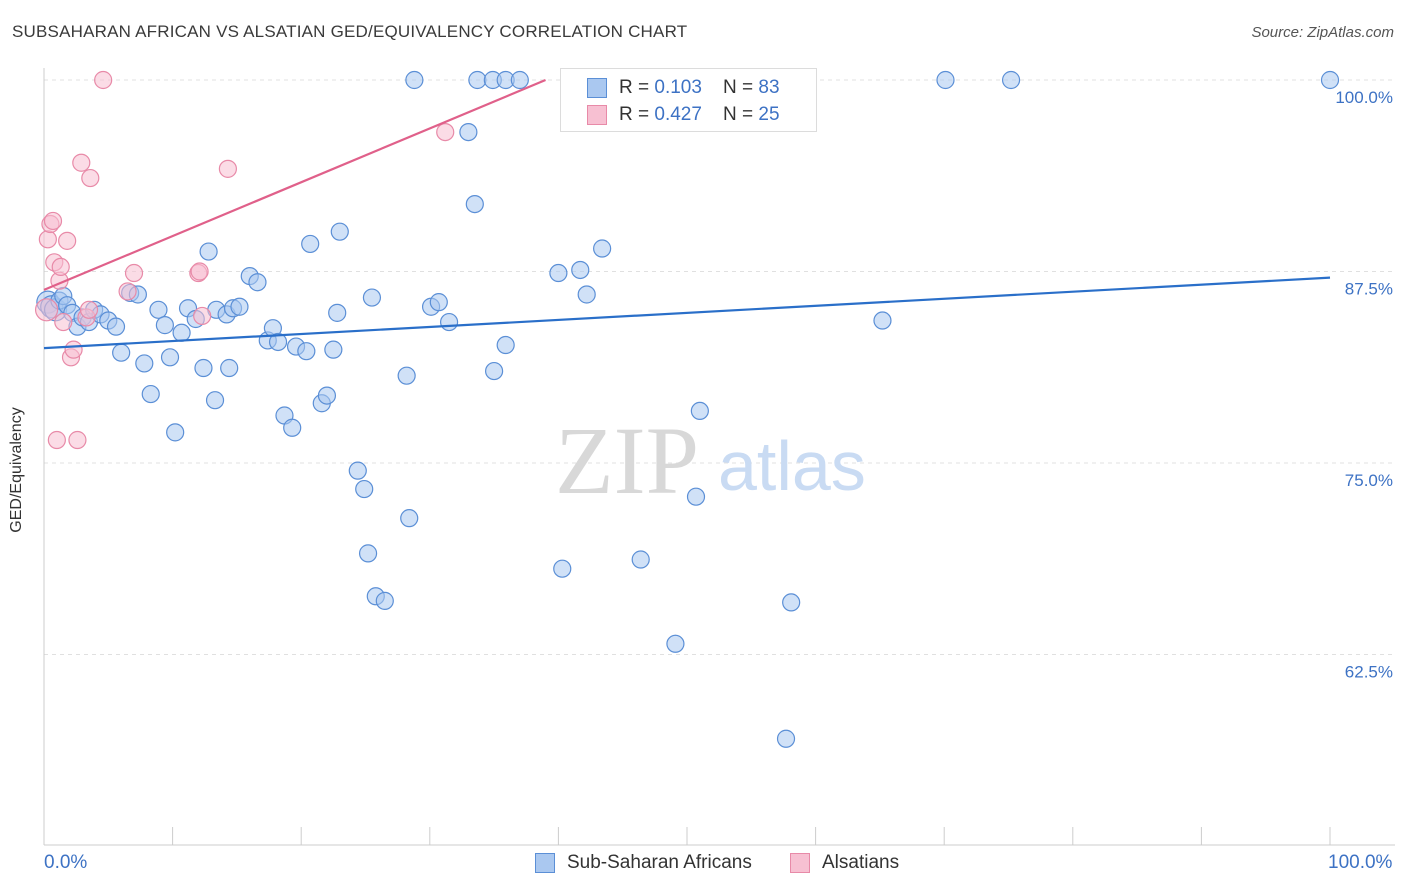 The height and width of the screenshot is (892, 1406). Describe the element at coordinates (1364, 385) in the screenshot. I see `y-tick-labels: 100.0% 87.5% 75.0% 62.5%` at that location.